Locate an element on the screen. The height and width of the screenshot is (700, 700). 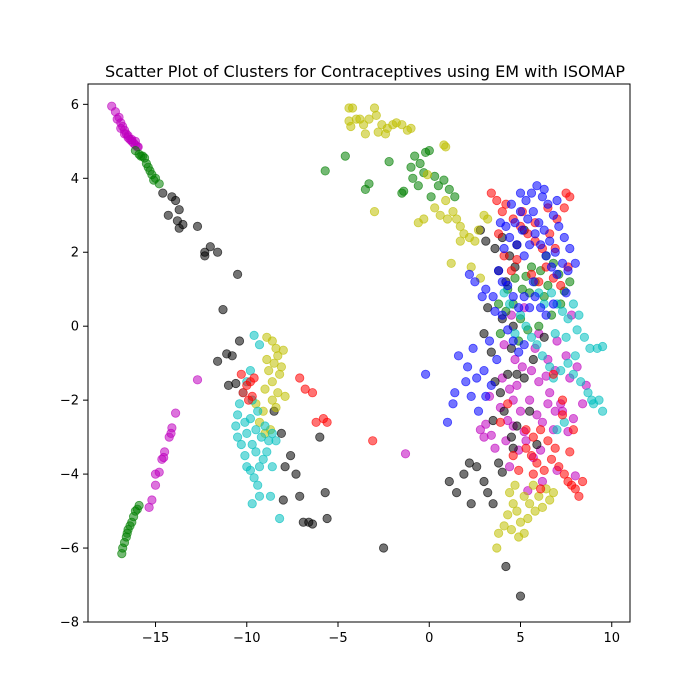
x-axis: −15 −10 −5 0 5 10 is located at coordinates (381, 634).